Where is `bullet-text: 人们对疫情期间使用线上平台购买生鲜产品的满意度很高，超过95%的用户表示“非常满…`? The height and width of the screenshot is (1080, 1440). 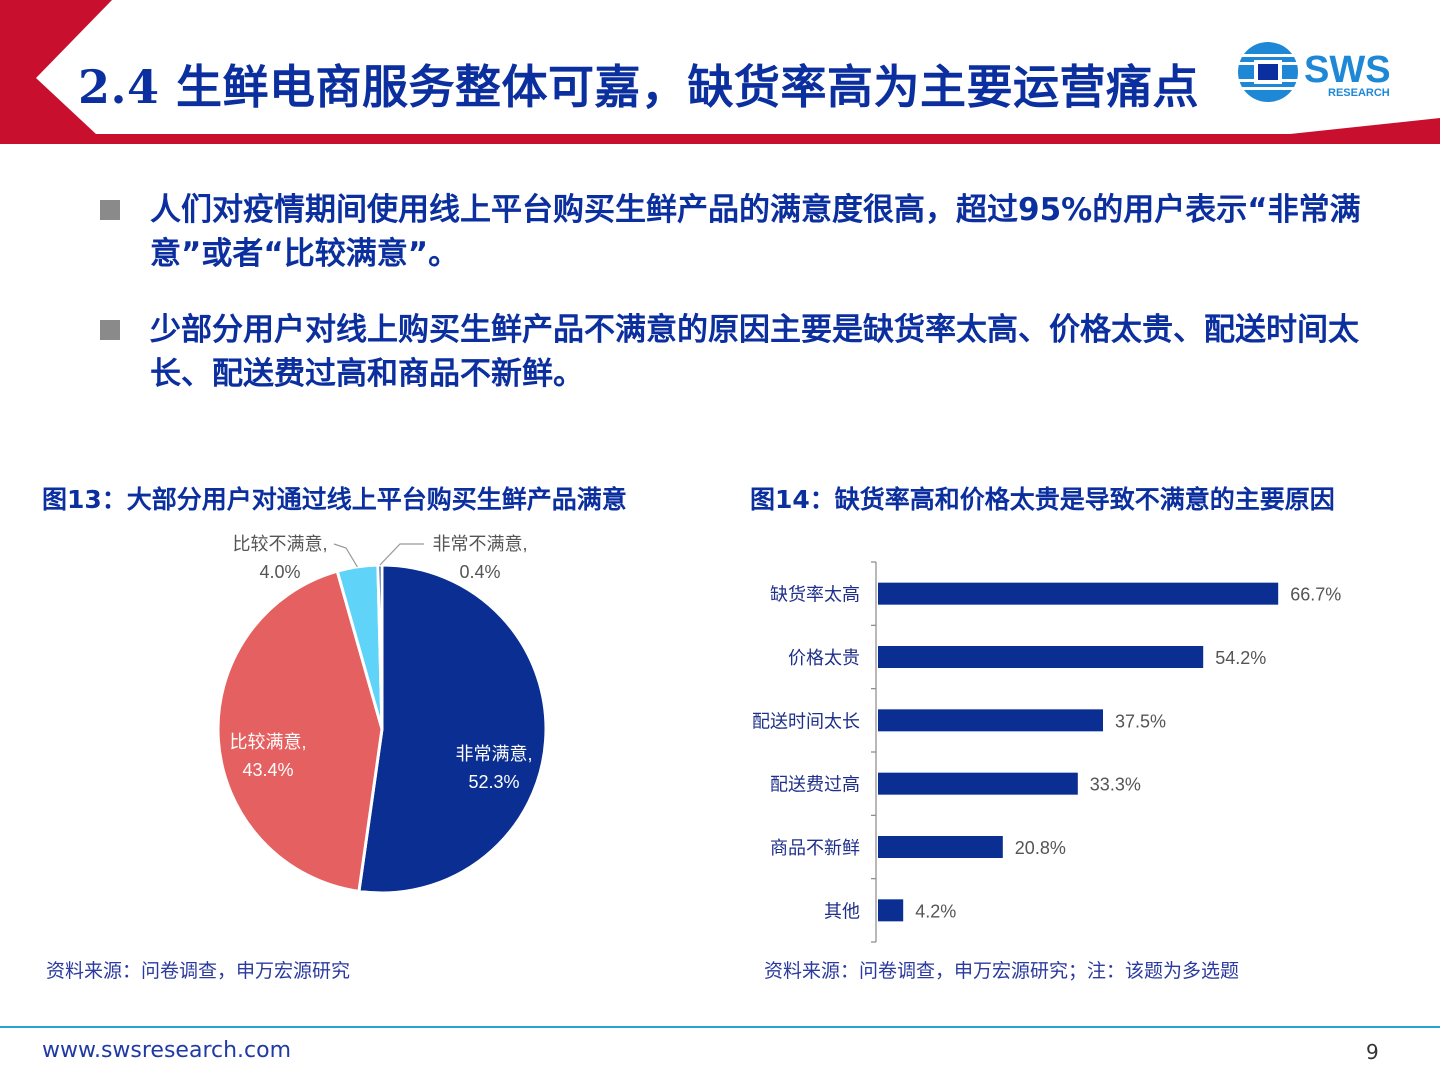 bullet-text: 人们对疫情期间使用线上平台购买生鲜产品的满意度很高，超过95%的用户表示“非常满… is located at coordinates (755, 232).